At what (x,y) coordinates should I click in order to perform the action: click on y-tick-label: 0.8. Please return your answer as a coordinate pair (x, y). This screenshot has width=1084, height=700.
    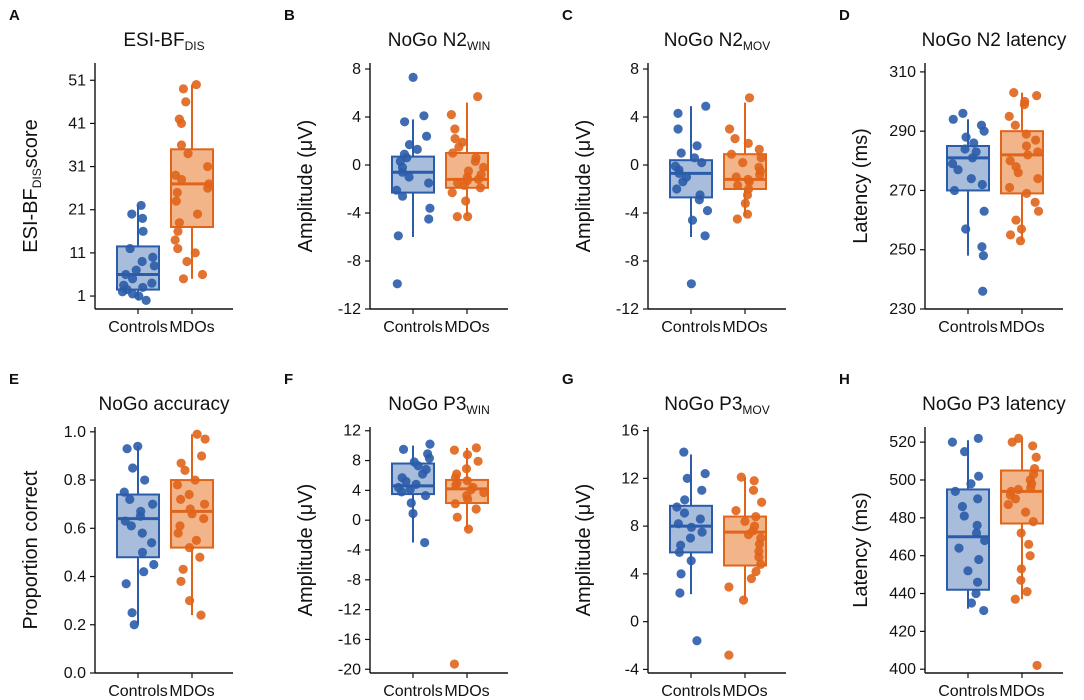
    Looking at the image, I should click on (75, 480).